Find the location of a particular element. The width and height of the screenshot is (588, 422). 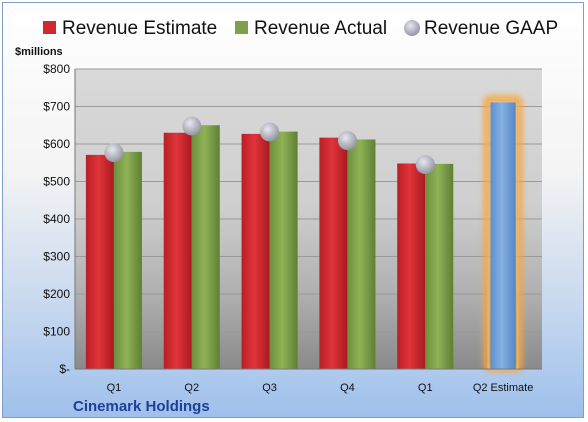

company-name: Cinemark Holdings is located at coordinates (141, 406).